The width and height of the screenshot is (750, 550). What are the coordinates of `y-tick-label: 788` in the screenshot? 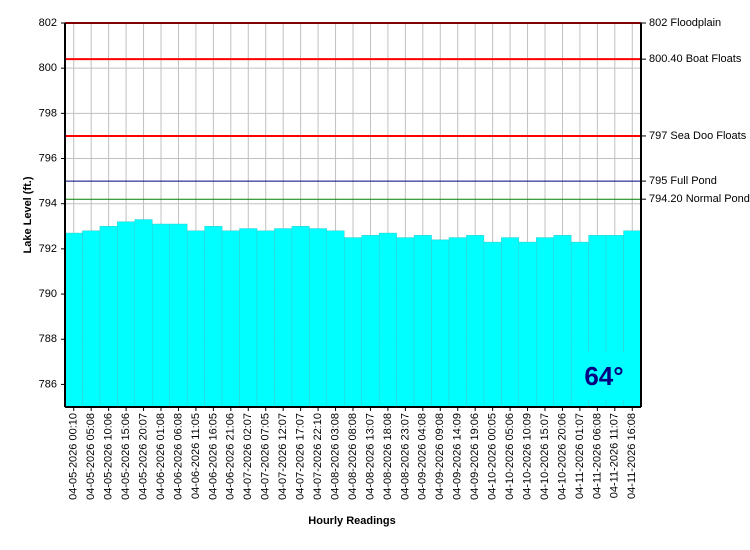 It's located at (48, 339).